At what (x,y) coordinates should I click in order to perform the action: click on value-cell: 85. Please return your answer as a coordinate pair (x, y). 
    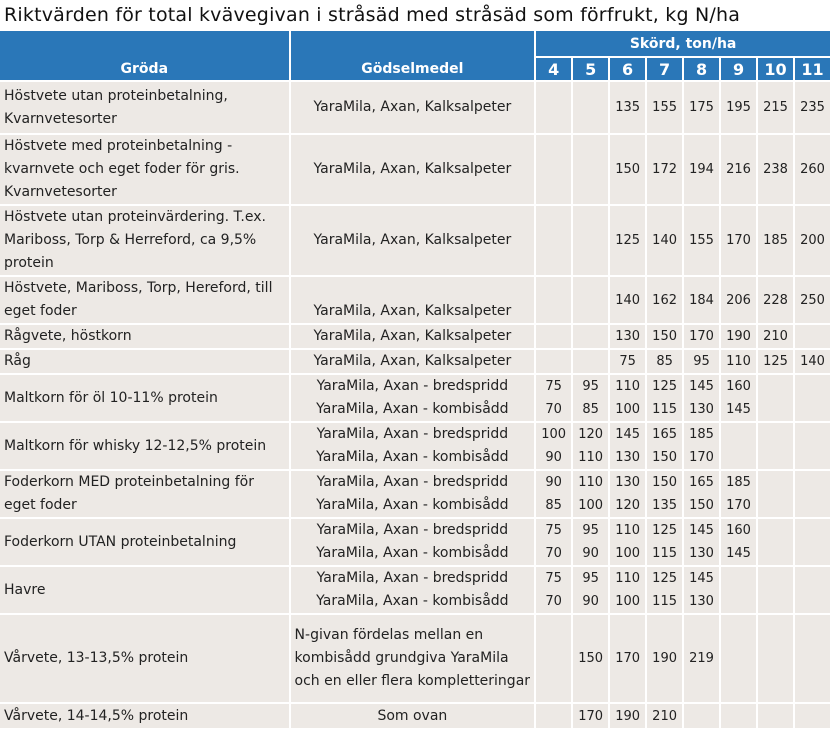
    Looking at the image, I should click on (665, 361).